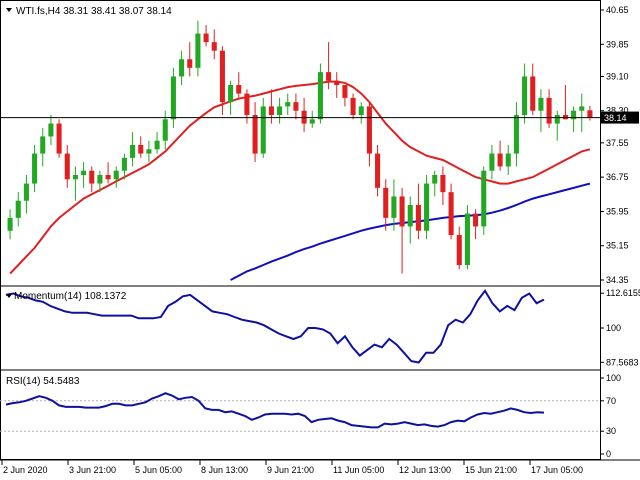 This screenshot has width=640, height=480. What do you see at coordinates (491, 470) in the screenshot?
I see `x-tick-label: 15 Jun 21:00` at bounding box center [491, 470].